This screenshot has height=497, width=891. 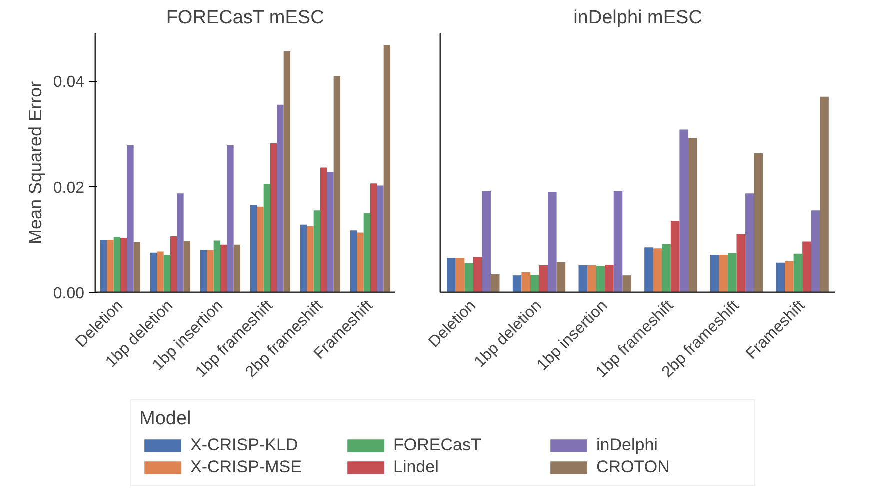 I want to click on y-axis-title: Mean Squared Error, so click(x=35, y=163).